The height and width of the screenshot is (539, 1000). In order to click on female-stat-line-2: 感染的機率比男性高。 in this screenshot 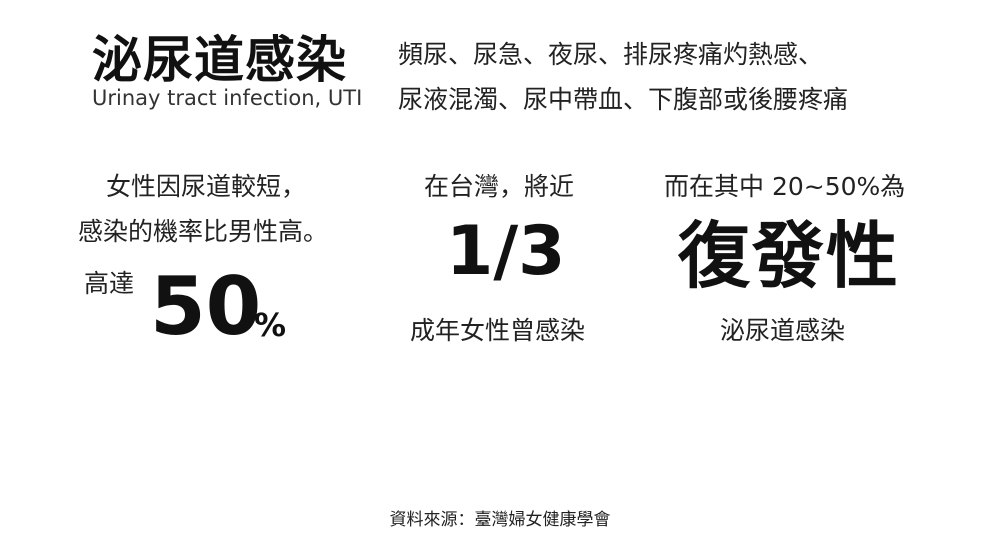, I will do `click(203, 231)`.